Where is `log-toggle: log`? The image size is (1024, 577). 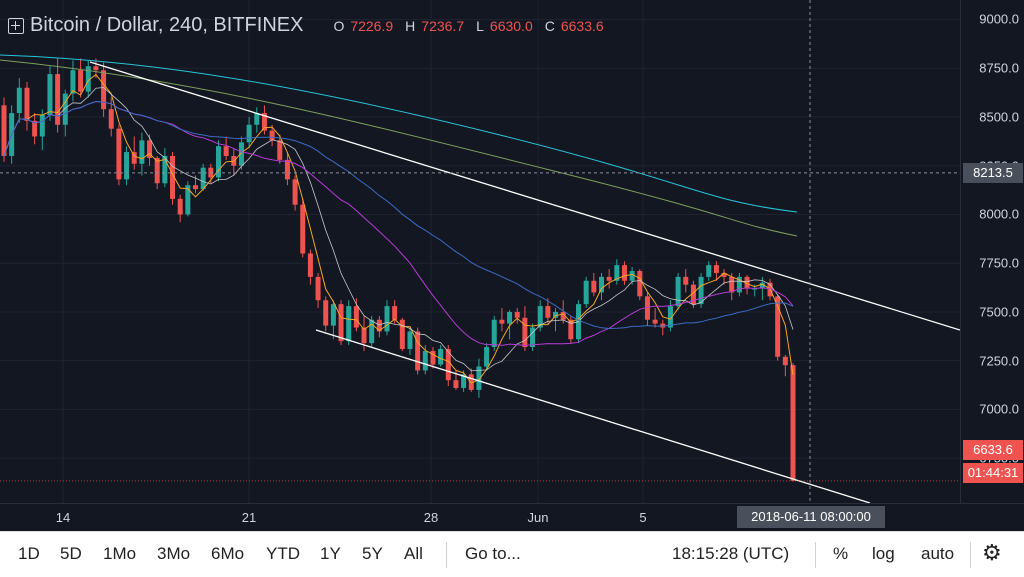
log-toggle: log is located at coordinates (883, 553).